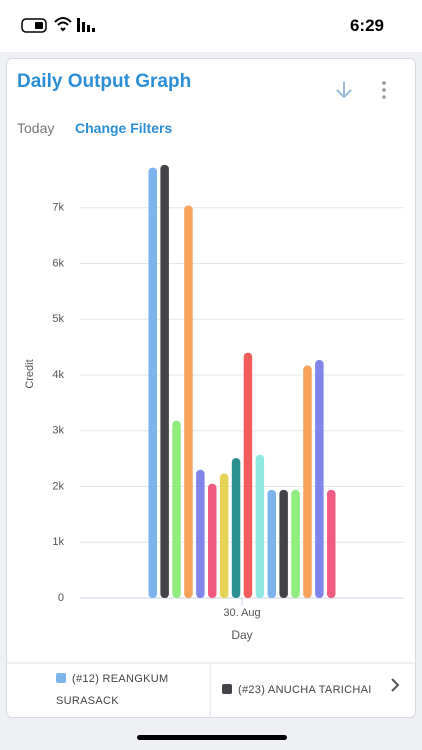 This screenshot has height=750, width=422. Describe the element at coordinates (212, 737) in the screenshot. I see `home-indicator` at that location.